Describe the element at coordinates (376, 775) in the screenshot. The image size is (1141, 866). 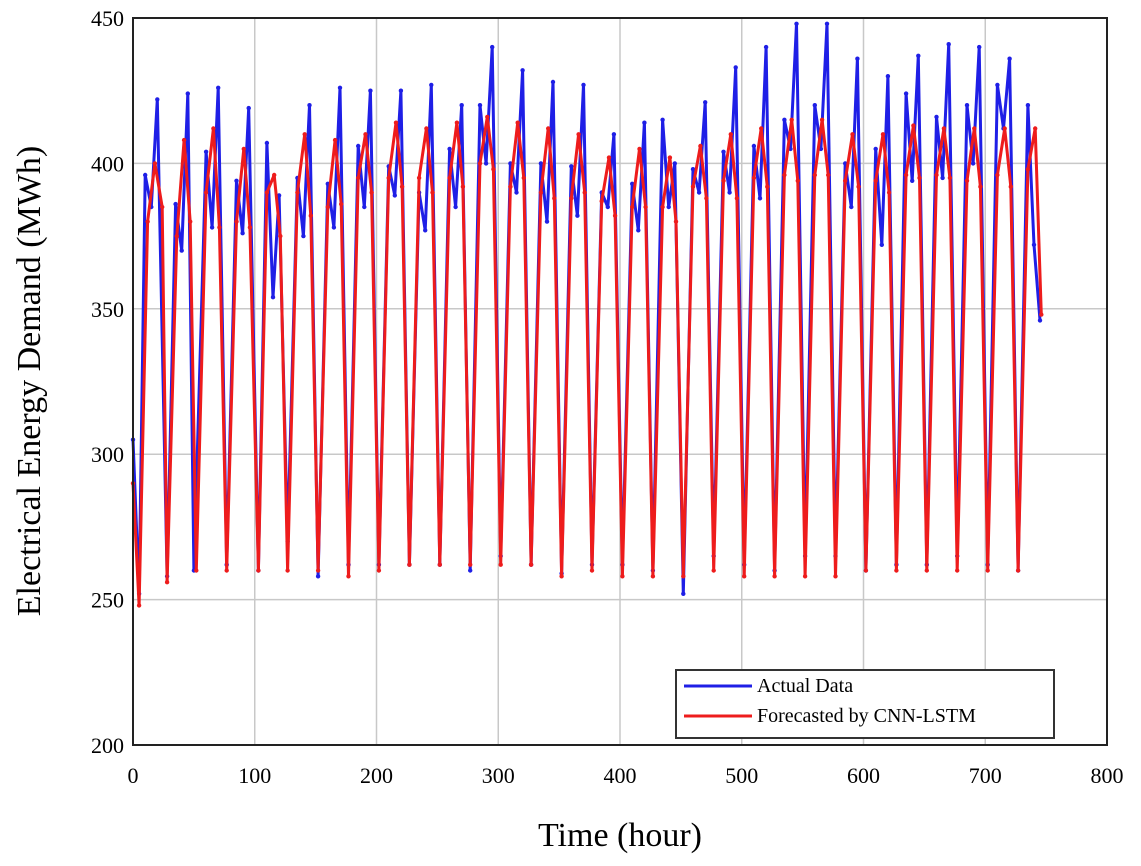
I see `x-tick-label: 200` at that location.